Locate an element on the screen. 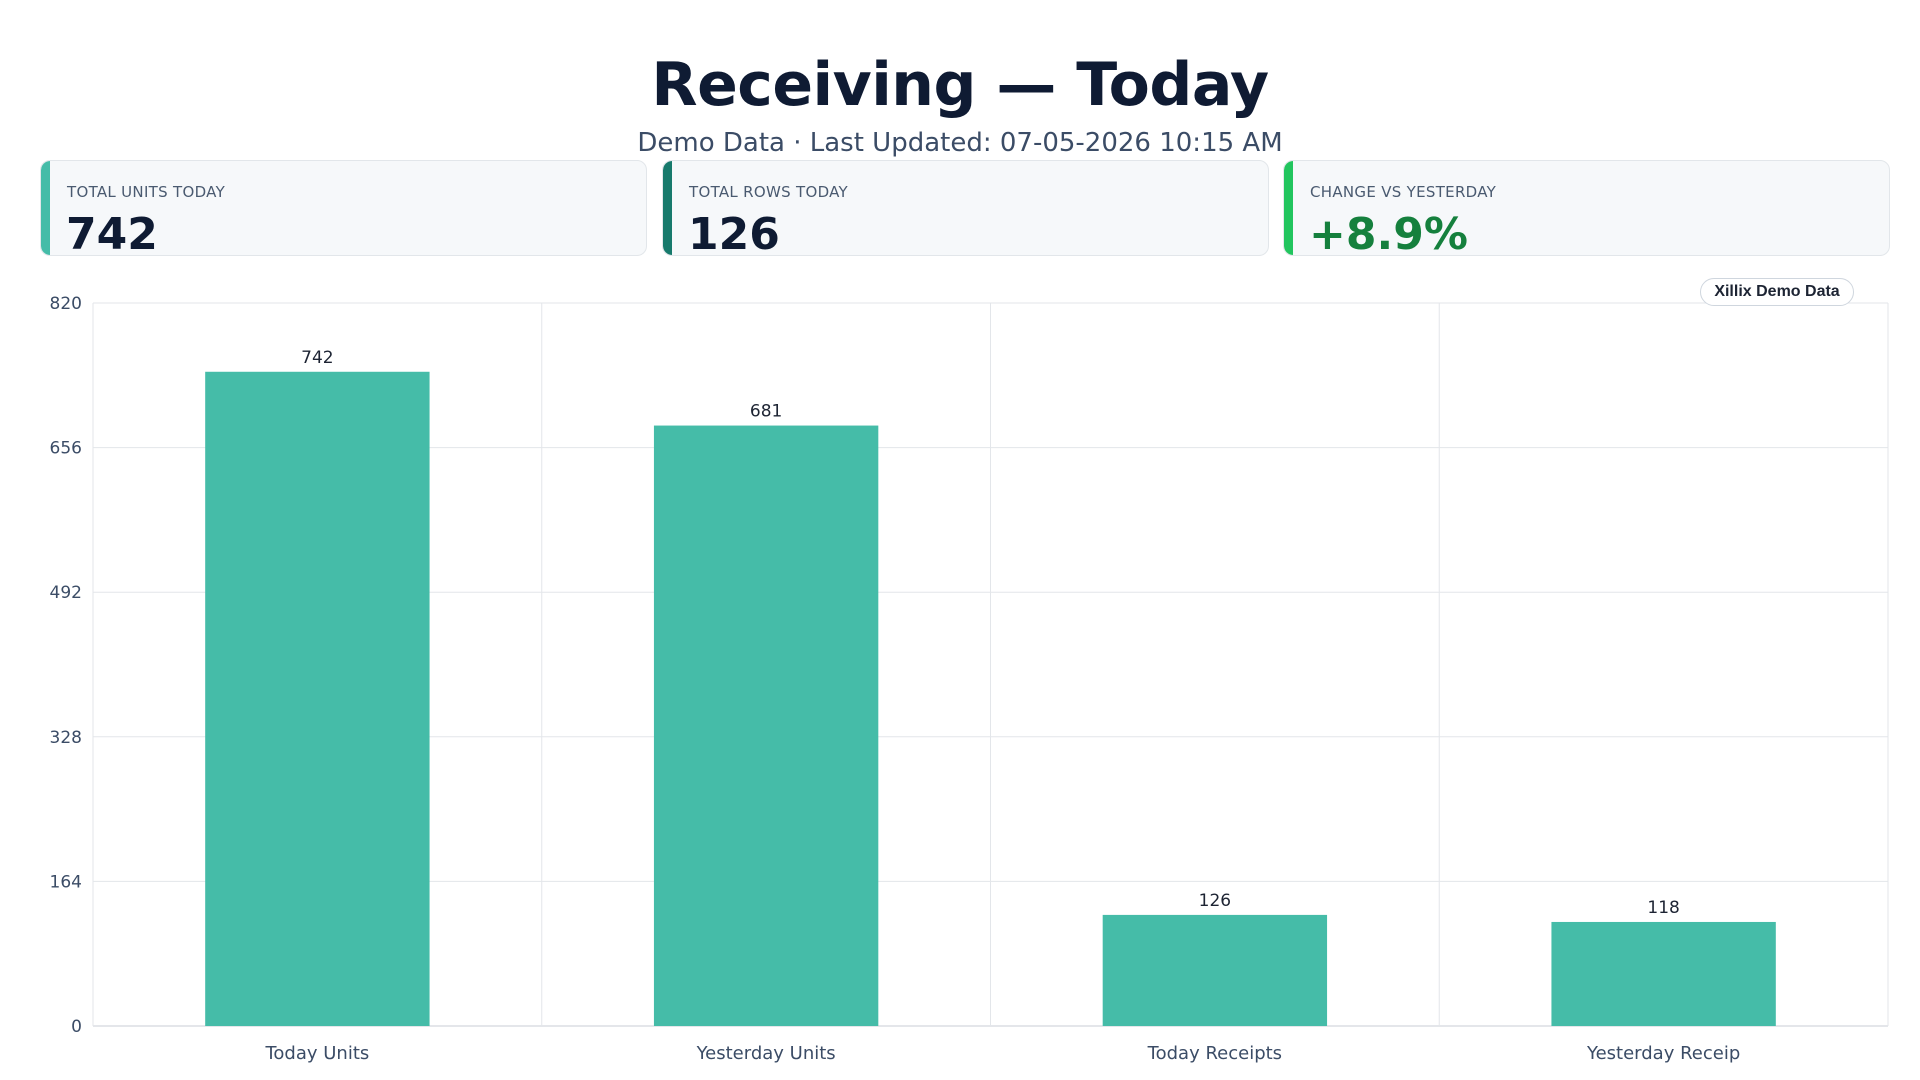 The image size is (1920, 1080). demo-data-badge: Xillix Demo Data is located at coordinates (1777, 292).